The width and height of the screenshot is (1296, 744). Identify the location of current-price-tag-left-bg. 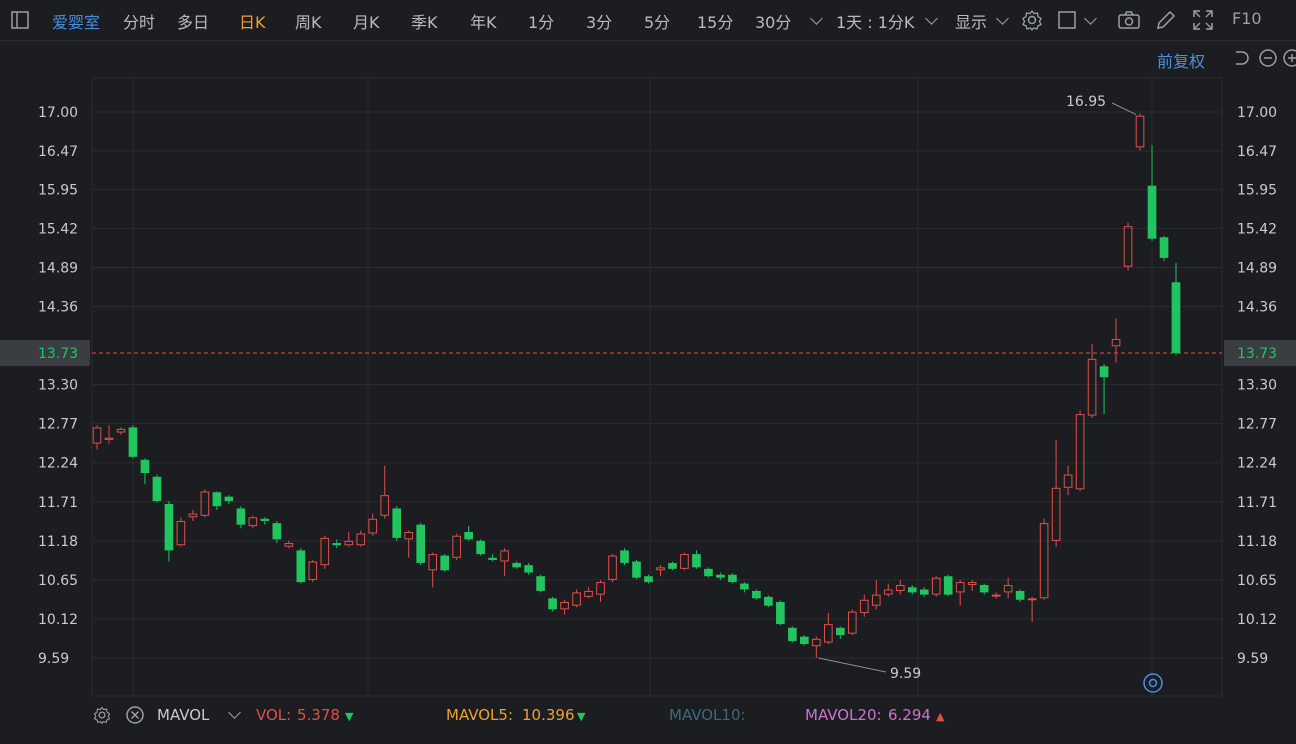
(45, 352).